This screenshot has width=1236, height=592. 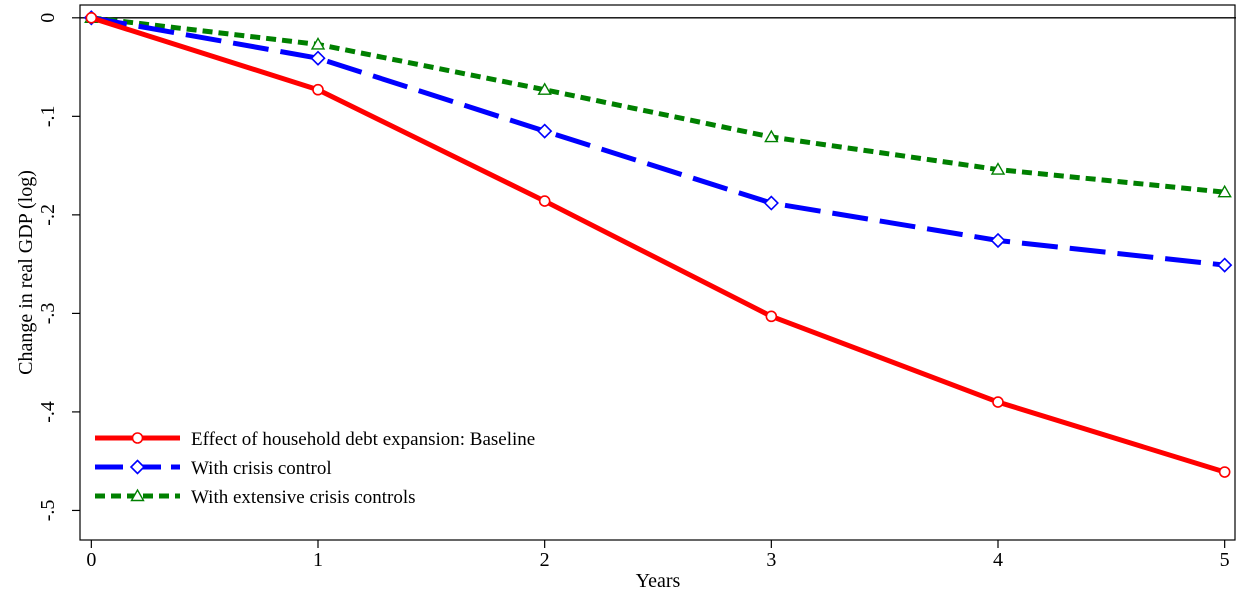 What do you see at coordinates (658, 581) in the screenshot?
I see `x-axis-title: Years` at bounding box center [658, 581].